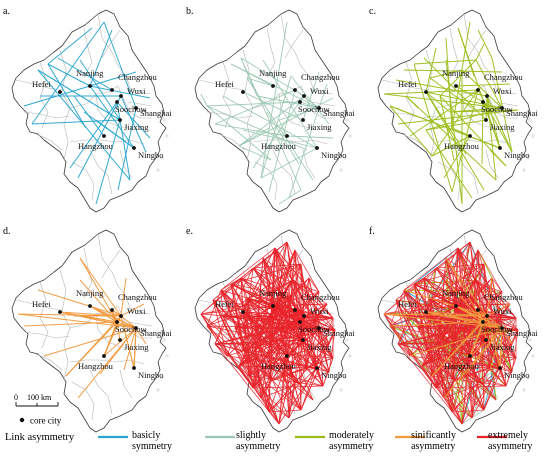  I want to click on panel-label: b., so click(190, 11).